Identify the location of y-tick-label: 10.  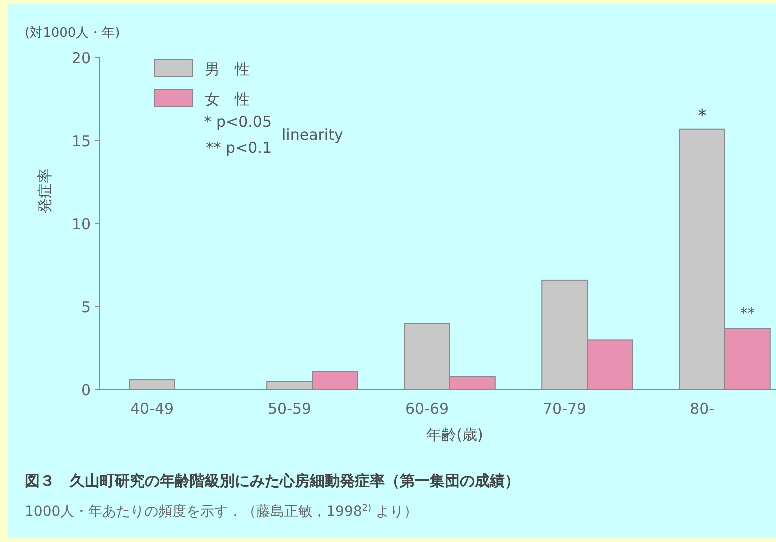
(81, 224).